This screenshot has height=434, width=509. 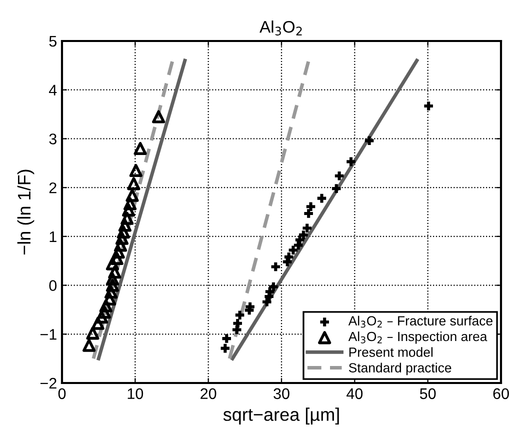 What do you see at coordinates (136, 394) in the screenshot?
I see `x-tick-label: 10` at bounding box center [136, 394].